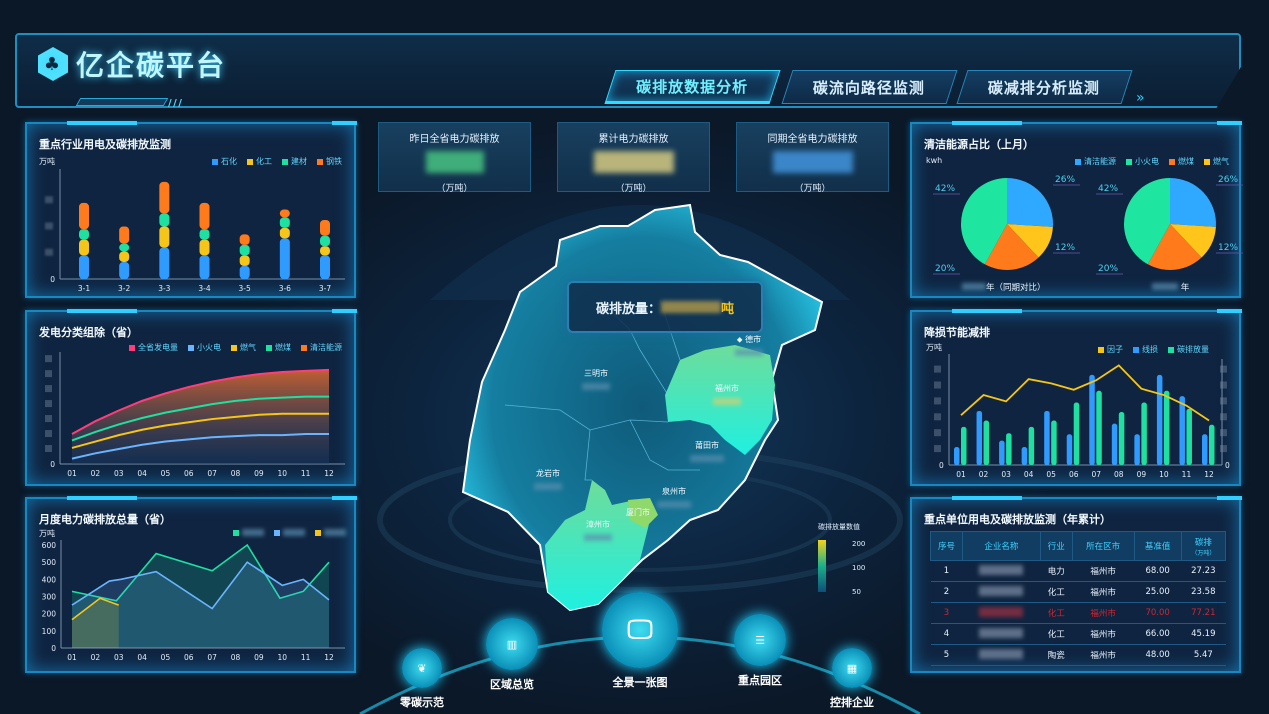 The image size is (1269, 714). What do you see at coordinates (674, 498) in the screenshot?
I see `city-quanzhou: 泉州市` at bounding box center [674, 498].